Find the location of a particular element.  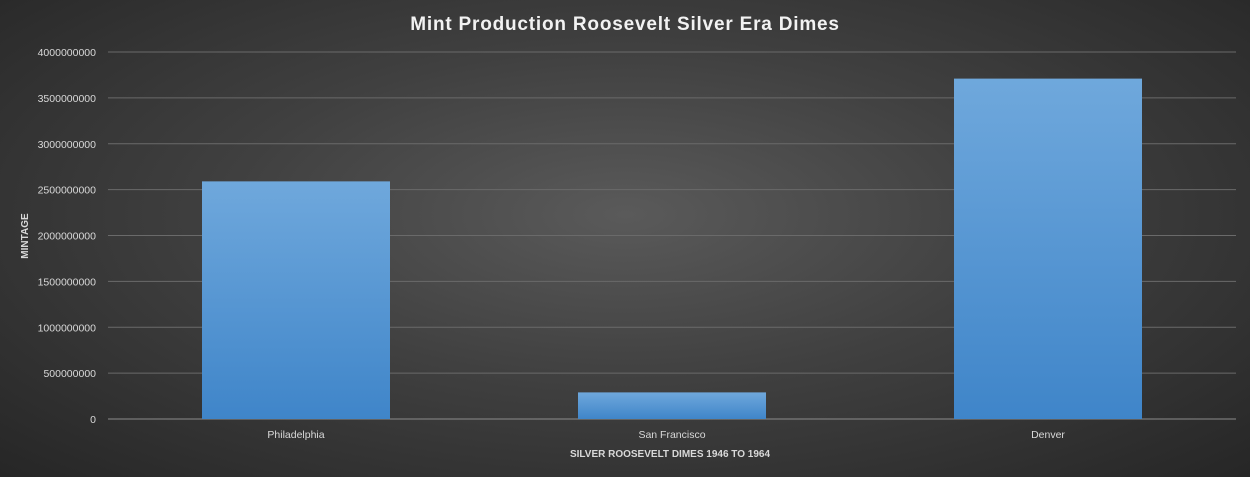

y-tick-label: 0 is located at coordinates (93, 420).